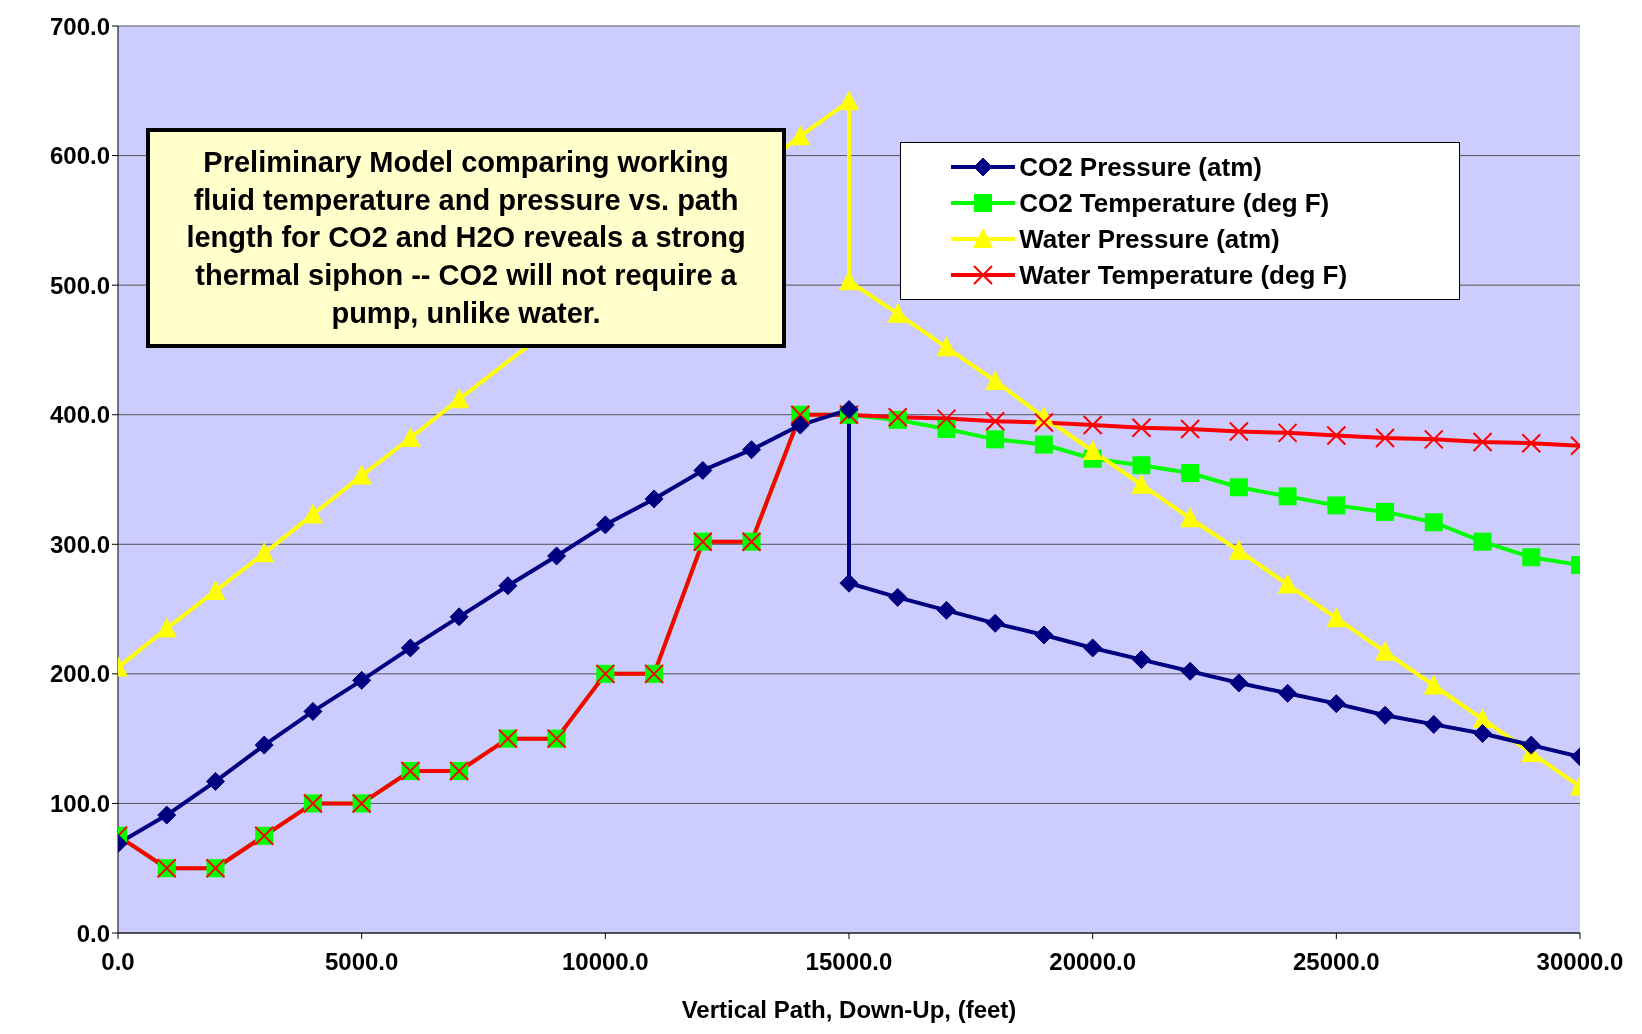 The width and height of the screenshot is (1642, 1034). I want to click on x-axis-title: Vertical Path, Down-Up, (feet), so click(849, 1009).